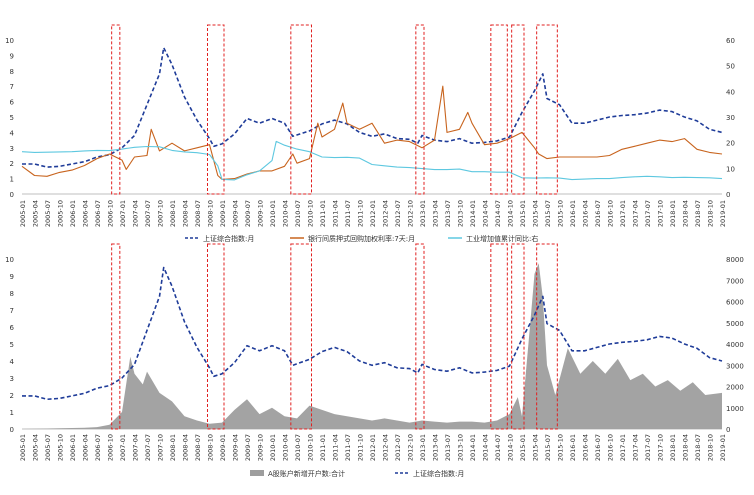 The image size is (754, 495). Describe the element at coordinates (236, 213) in the screenshot. I see `x-tick-label: 2009-04` at that location.